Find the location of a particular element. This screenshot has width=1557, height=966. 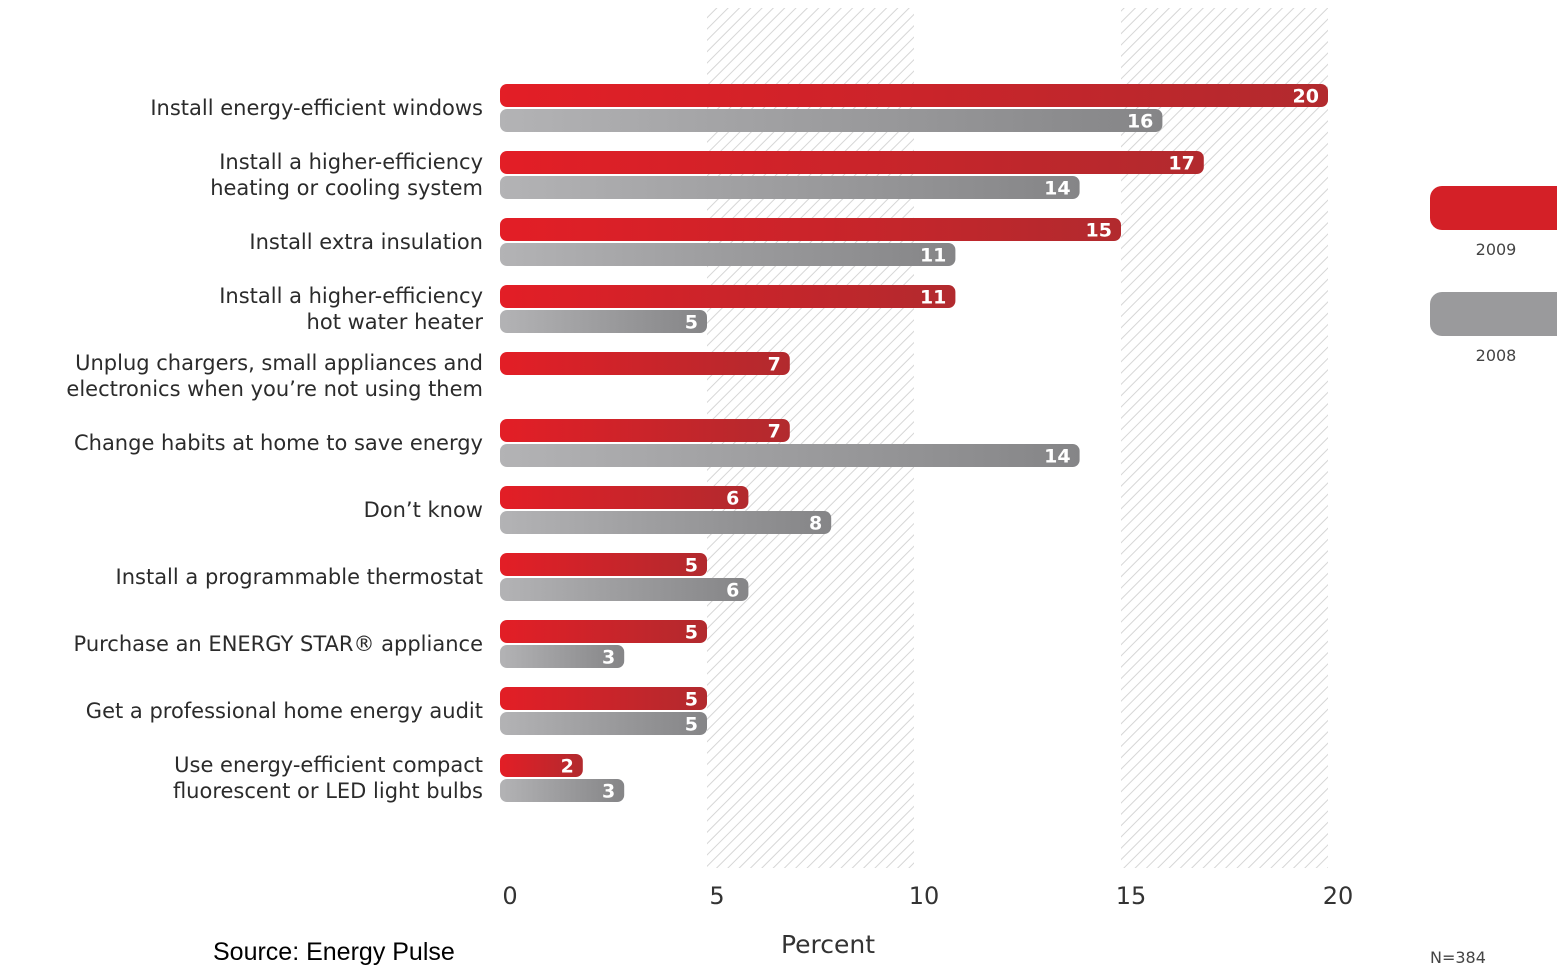

category-label: Don’t know is located at coordinates (423, 510).